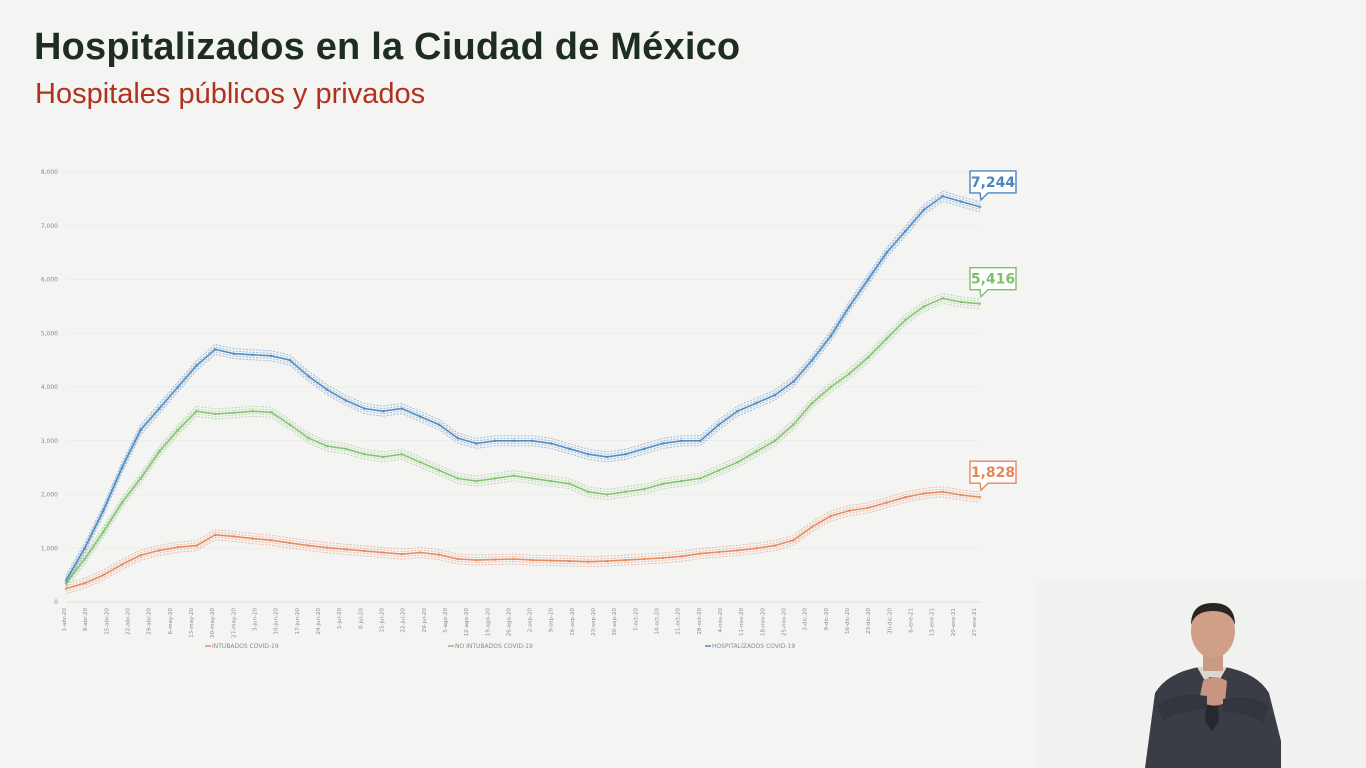 This screenshot has width=1366, height=768. Describe the element at coordinates (975, 622) in the screenshot. I see `x-tick-label: 27-ene-21` at that location.